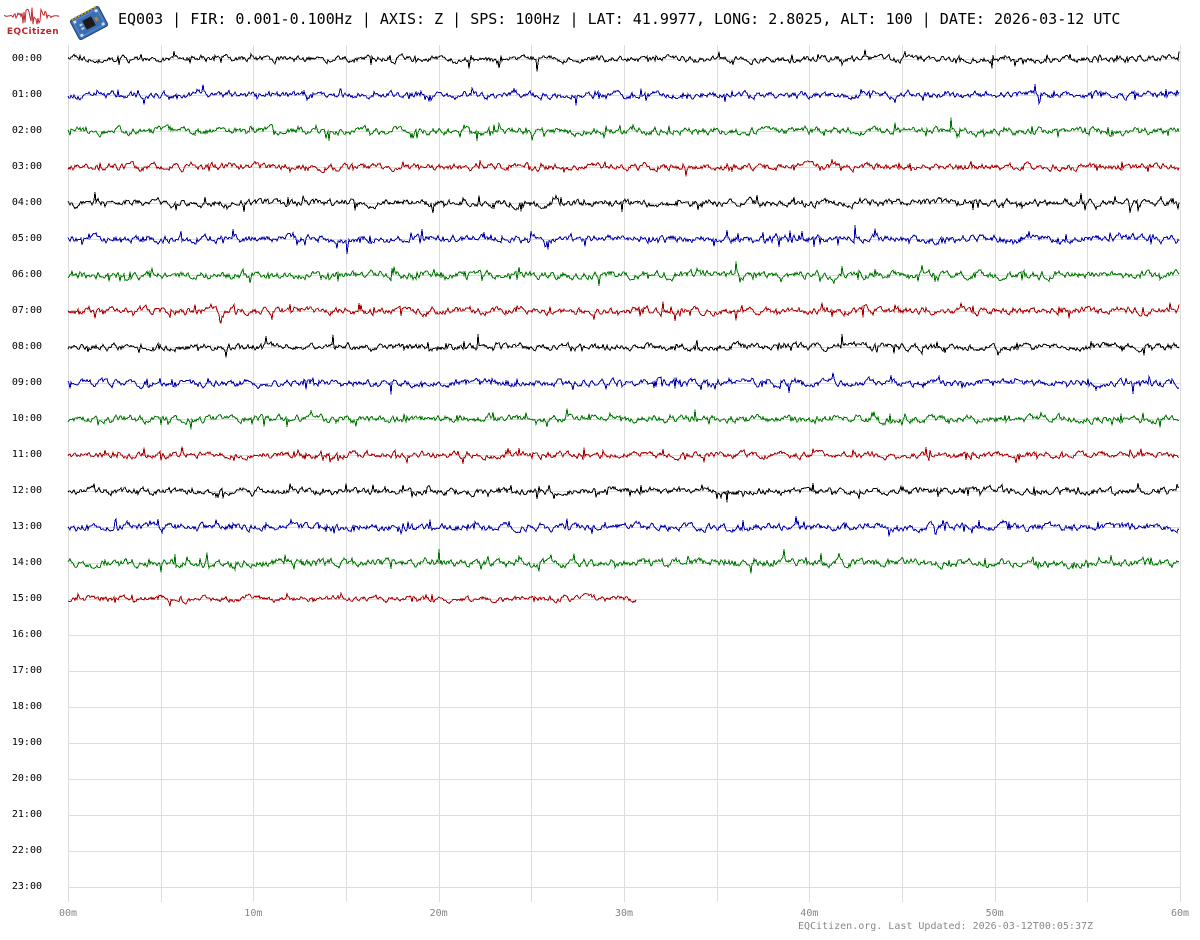  I want to click on hour-label-09-00: 09:00, so click(26, 382).